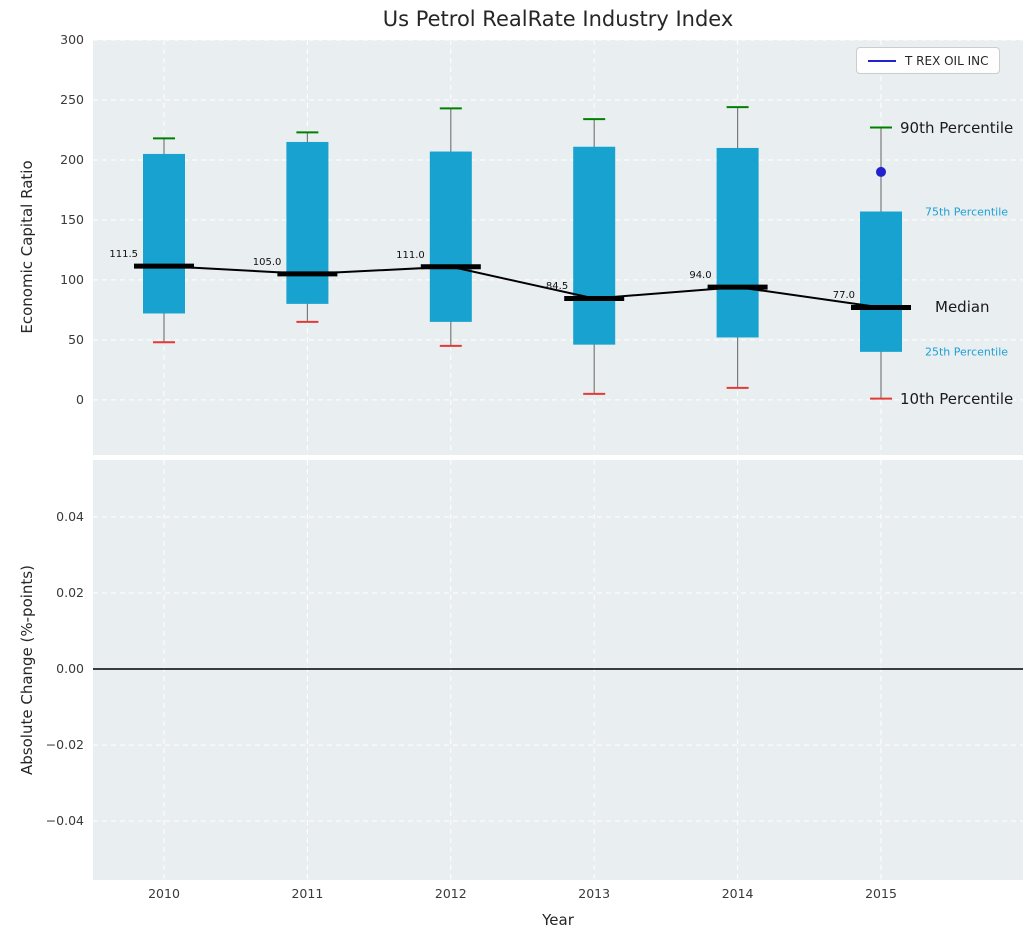 Image resolution: width=1034 pixels, height=942 pixels. I want to click on y-tick-label: 150, so click(72, 219).